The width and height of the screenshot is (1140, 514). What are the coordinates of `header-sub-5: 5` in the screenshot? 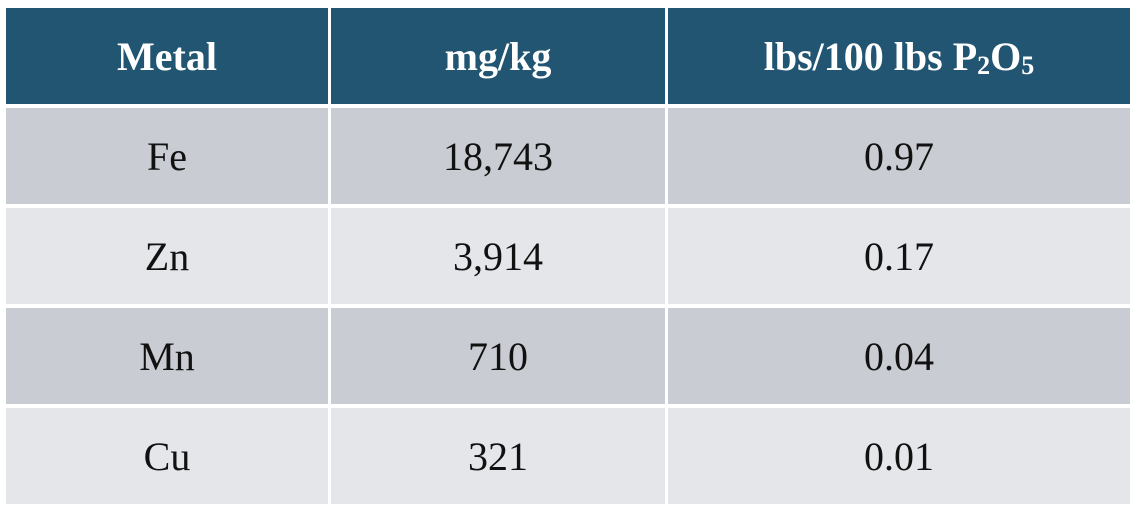 It's located at (1028, 65).